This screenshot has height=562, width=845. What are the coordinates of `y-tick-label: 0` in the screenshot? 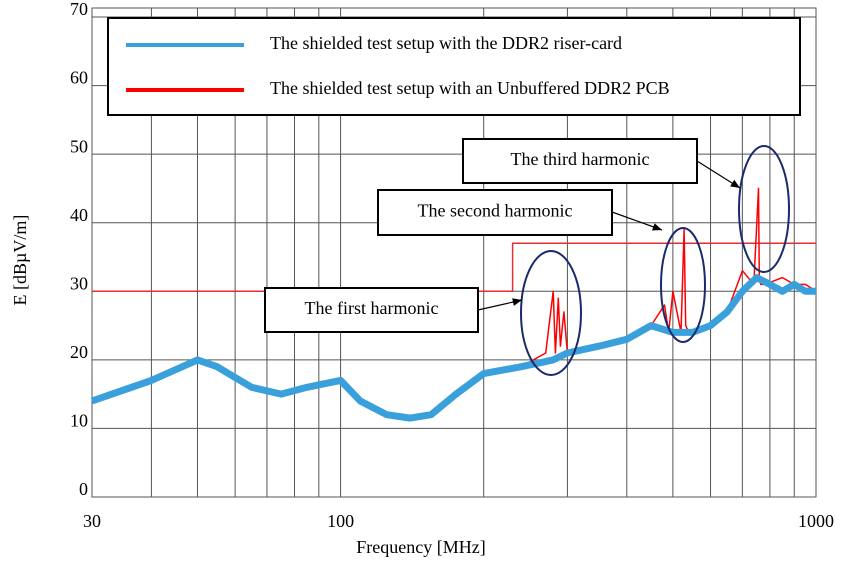 It's located at (83, 489).